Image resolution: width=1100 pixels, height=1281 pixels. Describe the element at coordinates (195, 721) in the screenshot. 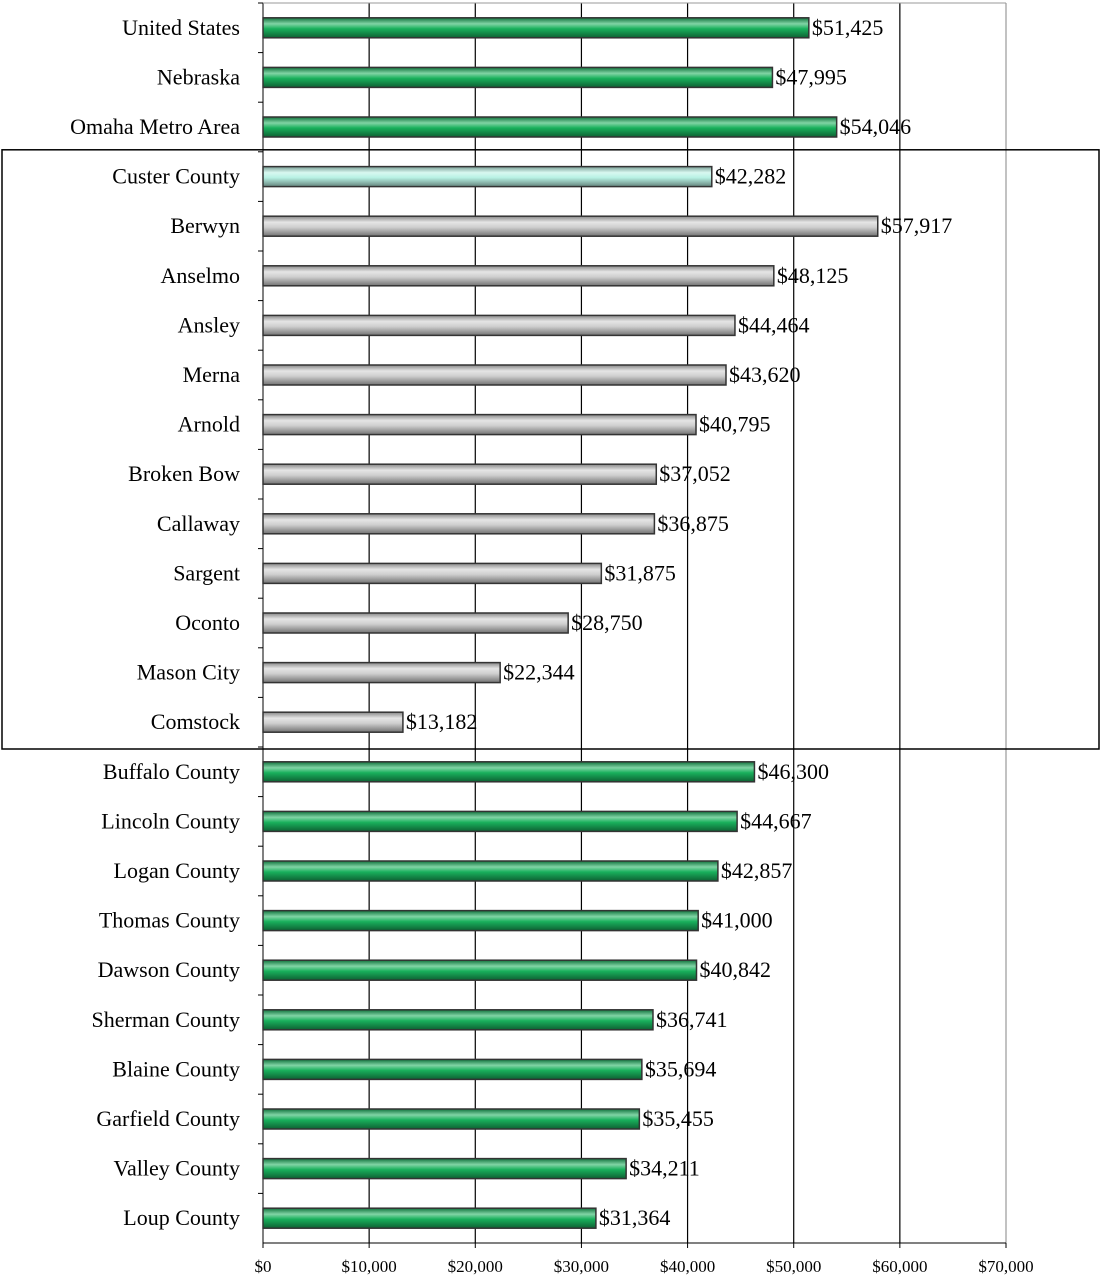

I see `y-tick-label: Comstock` at that location.